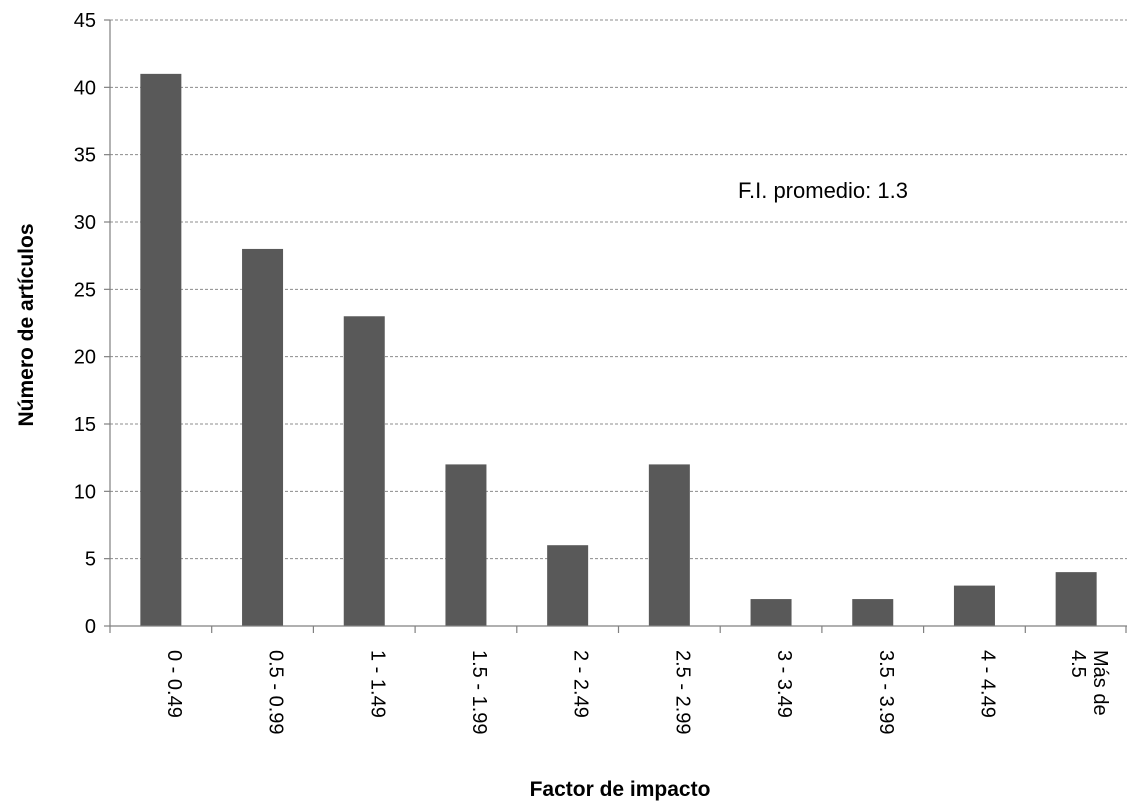 The height and width of the screenshot is (808, 1127). I want to click on y-tick-label: 30, so click(85, 223).